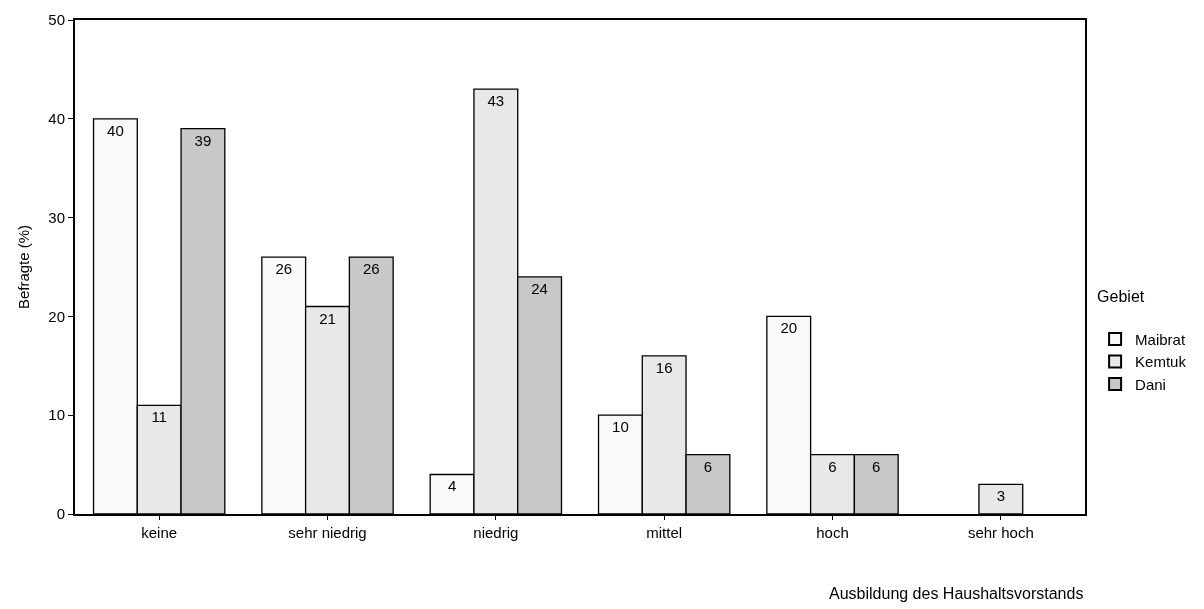 The width and height of the screenshot is (1204, 609). Describe the element at coordinates (539, 288) in the screenshot. I see `data-label: 24` at that location.